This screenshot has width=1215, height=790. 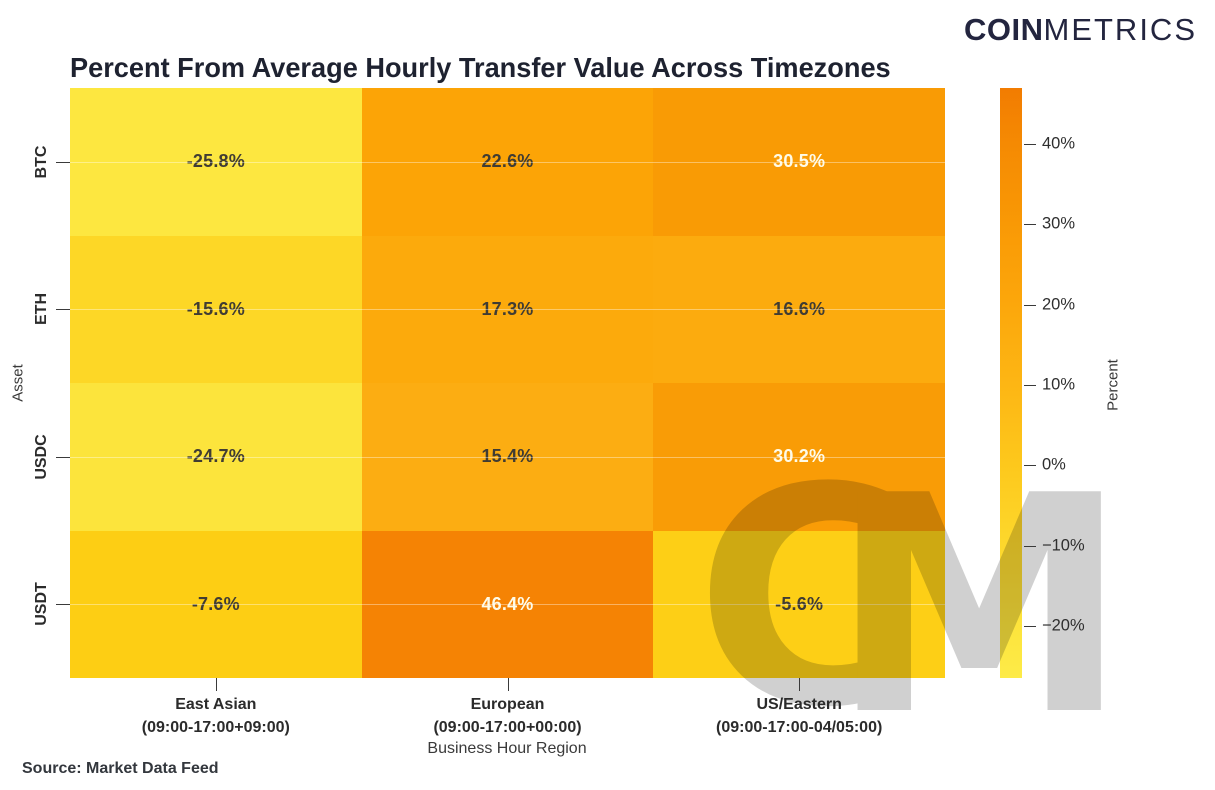 I want to click on colorbar-tick-label: 10%, so click(x=1059, y=384).